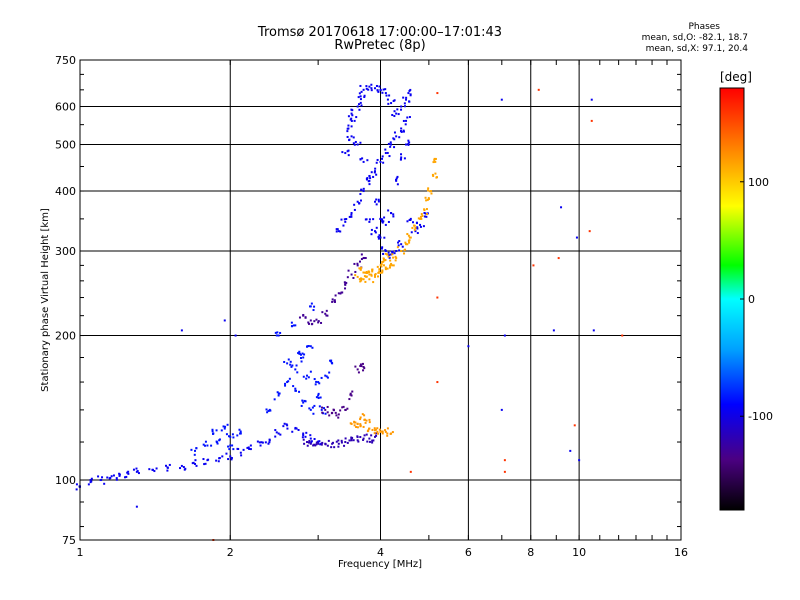  What do you see at coordinates (45, 300) in the screenshot?
I see `y-axis-label: Stationary phase Virtual Height [km]` at bounding box center [45, 300].